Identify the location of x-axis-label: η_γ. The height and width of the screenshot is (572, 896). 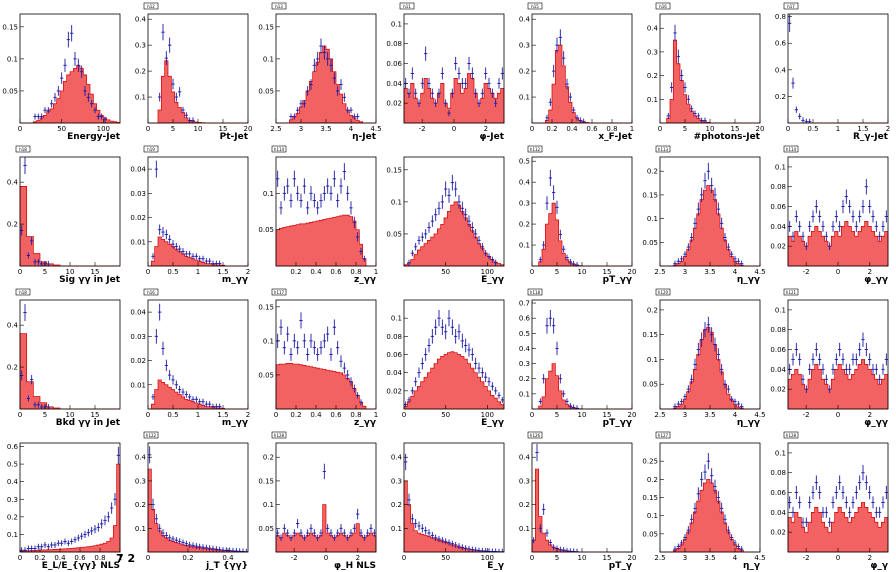
(751, 566).